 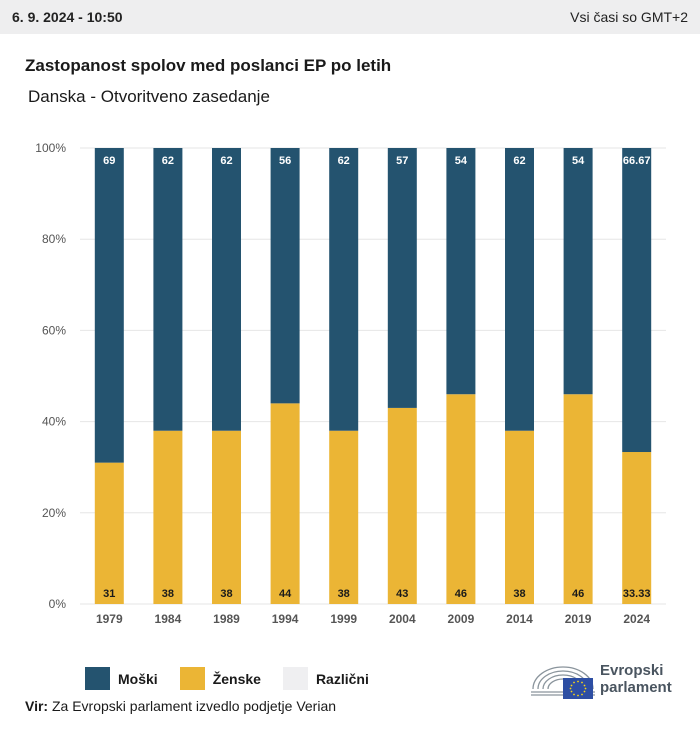 What do you see at coordinates (58, 604) in the screenshot?
I see `y-tick-label: 0%` at bounding box center [58, 604].